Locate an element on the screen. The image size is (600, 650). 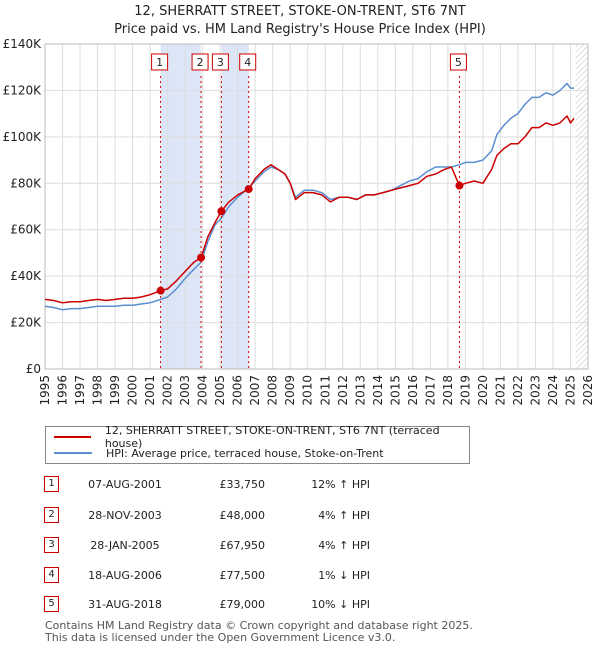
x-tick-label: 2003 is located at coordinates (185, 390).